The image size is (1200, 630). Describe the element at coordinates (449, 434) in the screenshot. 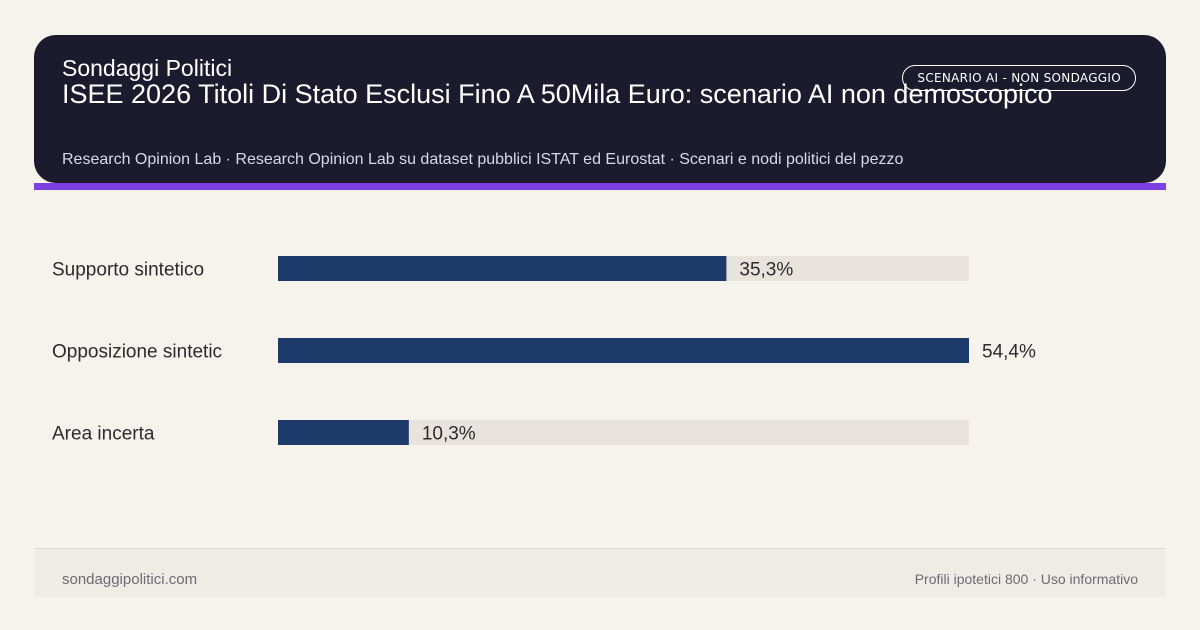

I see `value-label: 10,3%` at that location.